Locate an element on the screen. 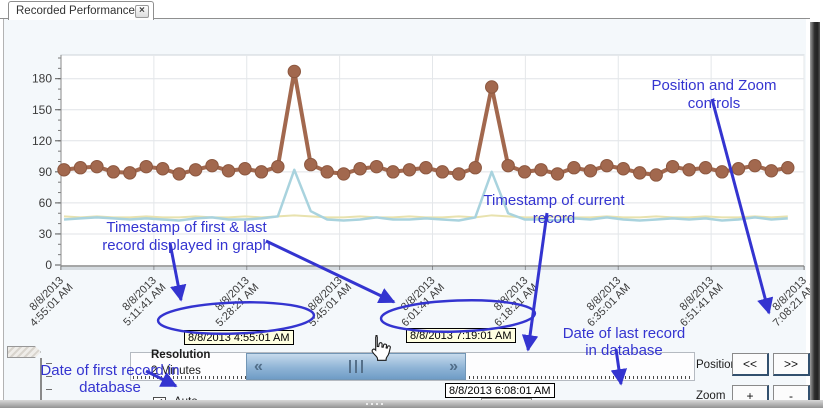  scroll-left-icon: « is located at coordinates (258, 366).